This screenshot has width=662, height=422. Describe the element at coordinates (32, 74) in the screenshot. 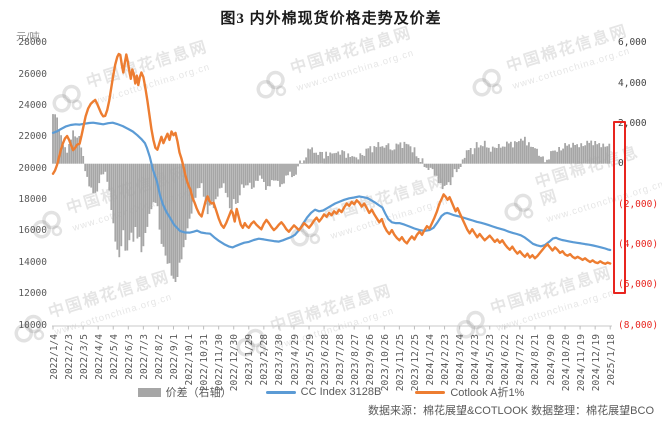

I see `left-axis-tick: 26000` at that location.